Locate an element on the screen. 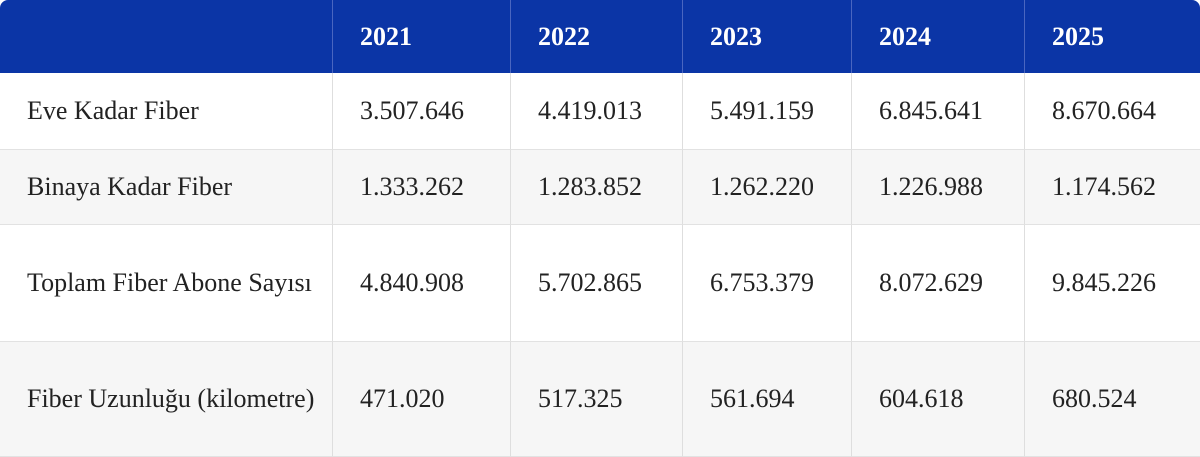  value-cell: 1.226.988 is located at coordinates (938, 187).